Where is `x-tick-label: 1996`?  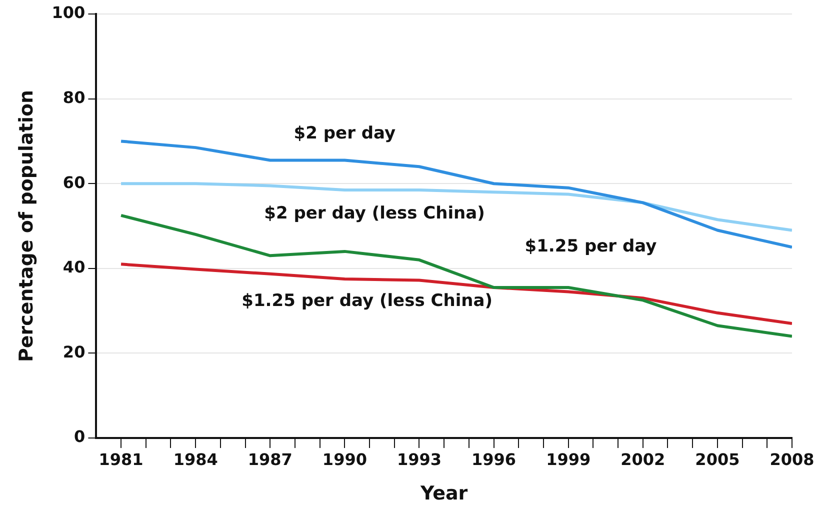
x-tick-label: 1996 is located at coordinates (494, 459).